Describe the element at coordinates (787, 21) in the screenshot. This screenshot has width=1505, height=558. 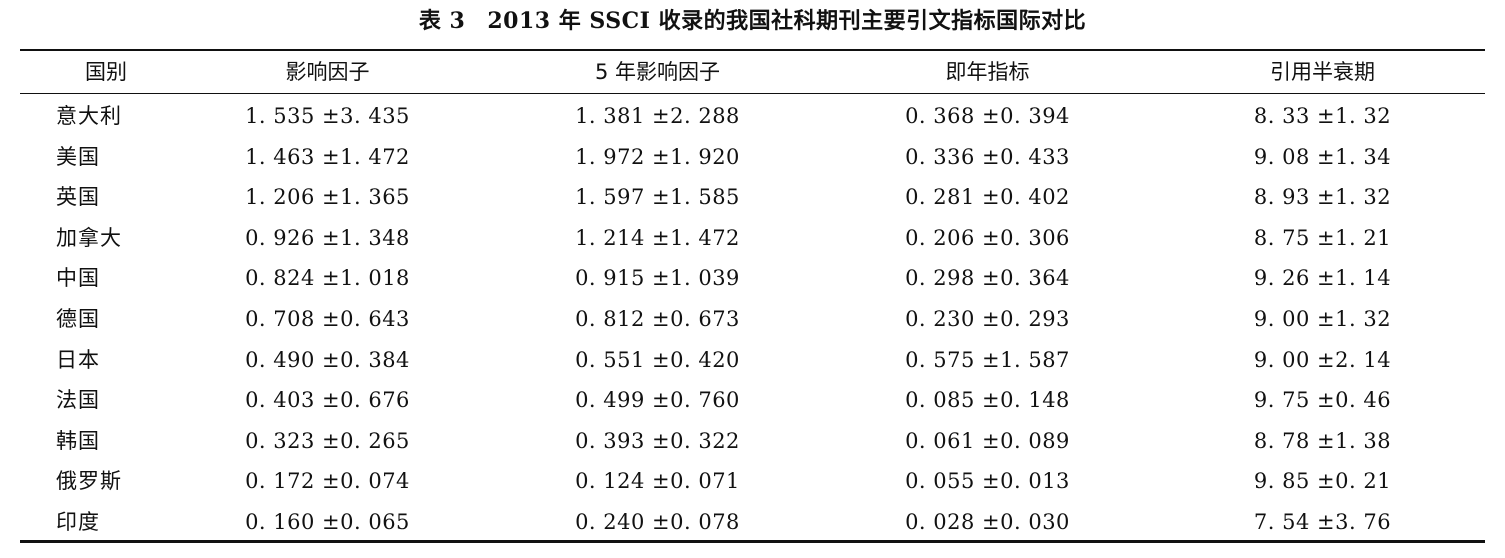
I see `table-title: 2013 年 SSCI 收录的我国社科期刊主要引文指标国际对比` at that location.